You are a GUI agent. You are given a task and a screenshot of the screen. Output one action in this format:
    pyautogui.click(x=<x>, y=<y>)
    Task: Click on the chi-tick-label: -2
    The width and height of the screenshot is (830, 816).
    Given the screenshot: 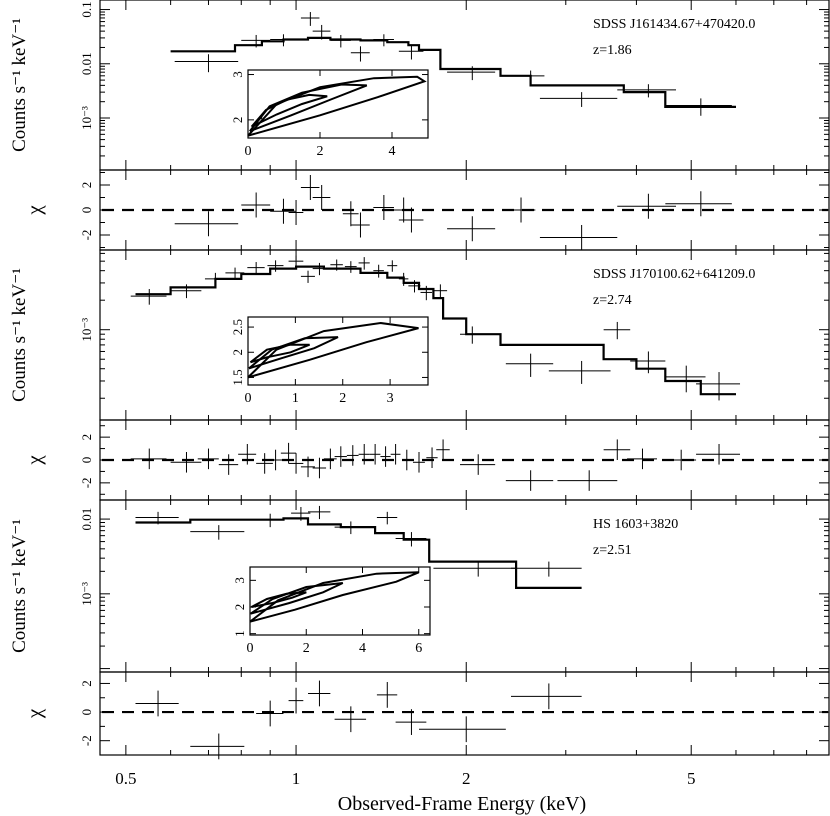 What is the action you would take?
    pyautogui.click(x=86, y=482)
    